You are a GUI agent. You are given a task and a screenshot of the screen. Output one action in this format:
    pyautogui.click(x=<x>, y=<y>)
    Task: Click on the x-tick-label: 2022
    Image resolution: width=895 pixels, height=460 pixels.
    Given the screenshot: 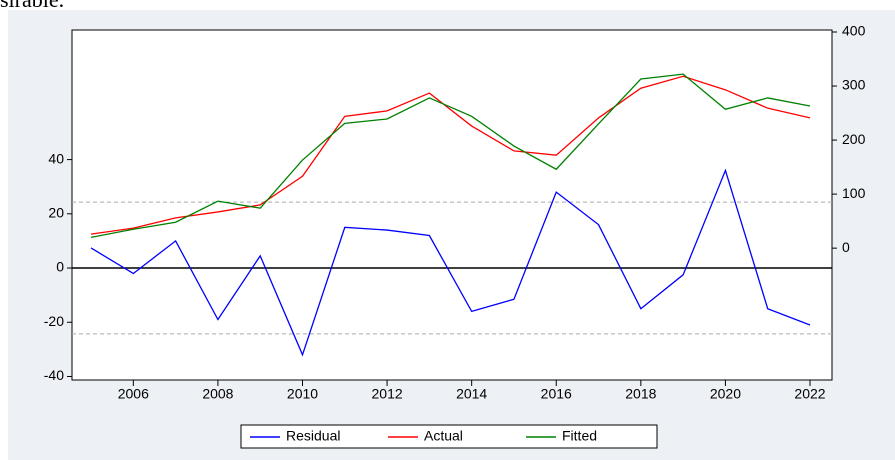 What is the action you would take?
    pyautogui.click(x=809, y=394)
    